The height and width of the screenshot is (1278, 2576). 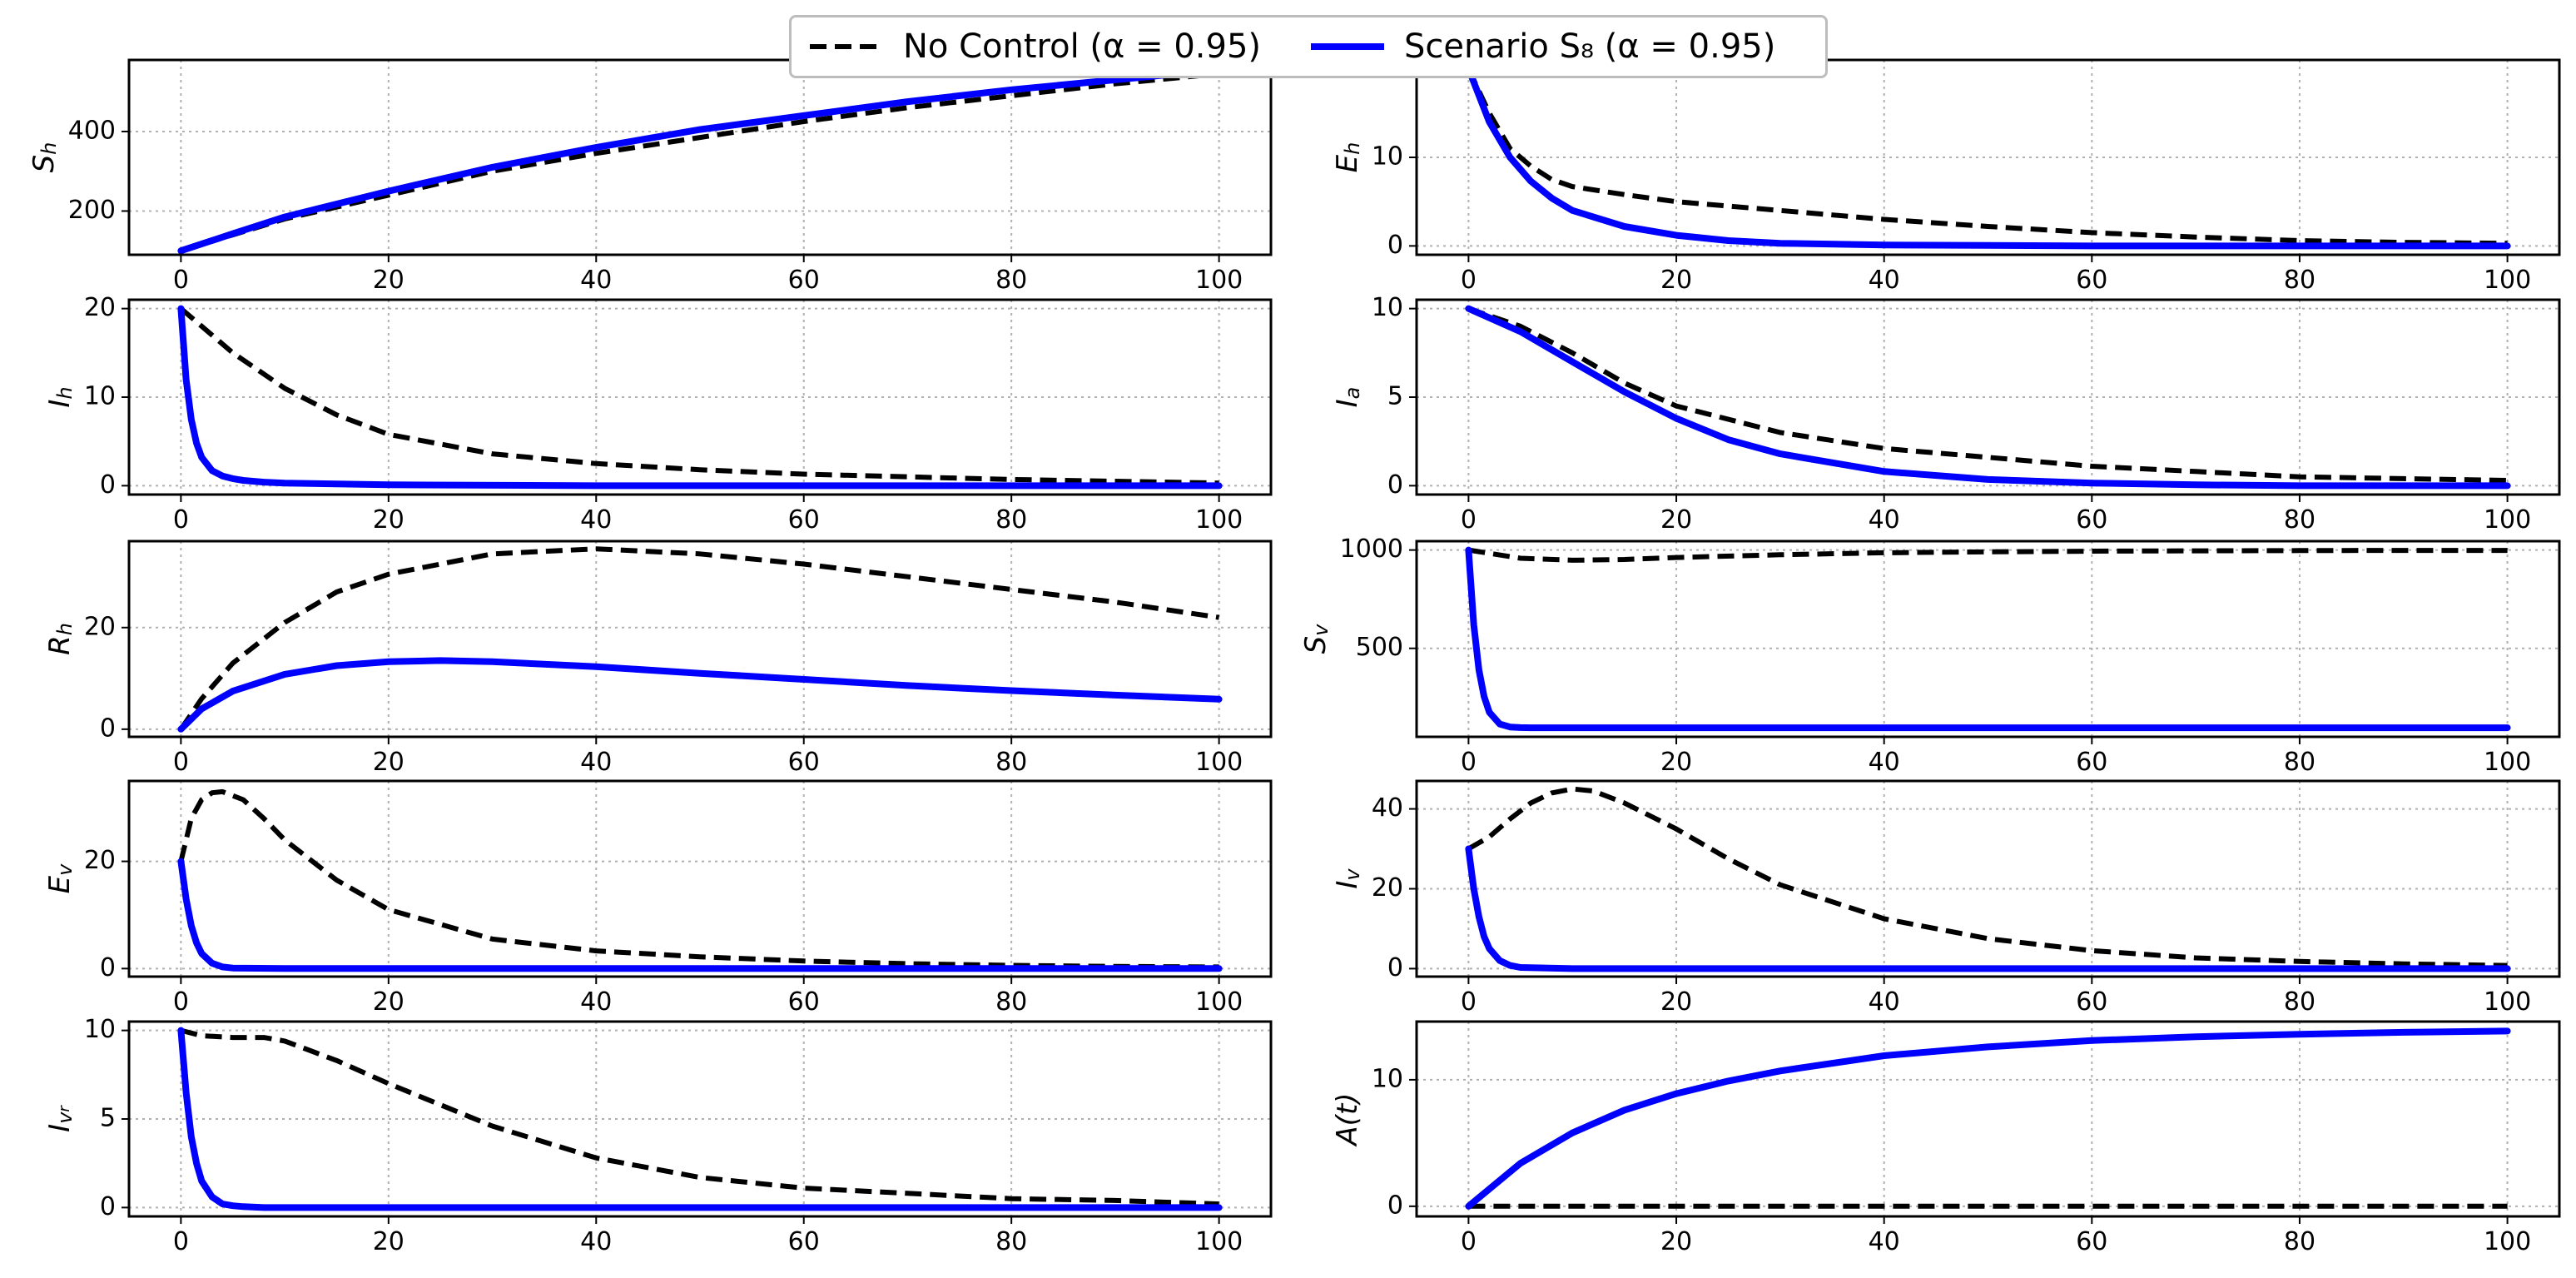 I want to click on y-tick-label: 200, so click(x=92, y=210).